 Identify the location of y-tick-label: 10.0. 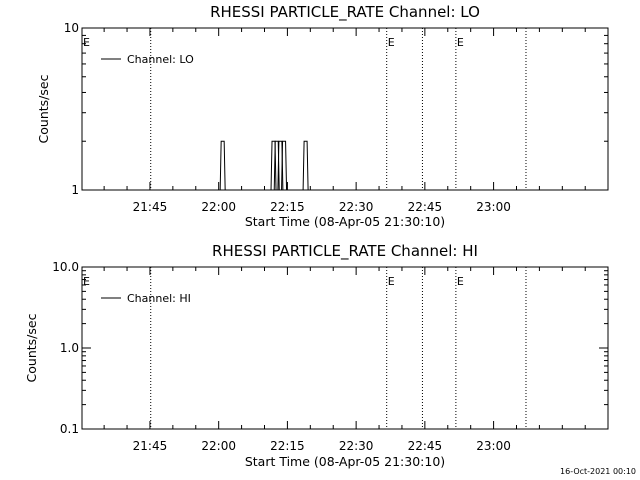
(65, 267).